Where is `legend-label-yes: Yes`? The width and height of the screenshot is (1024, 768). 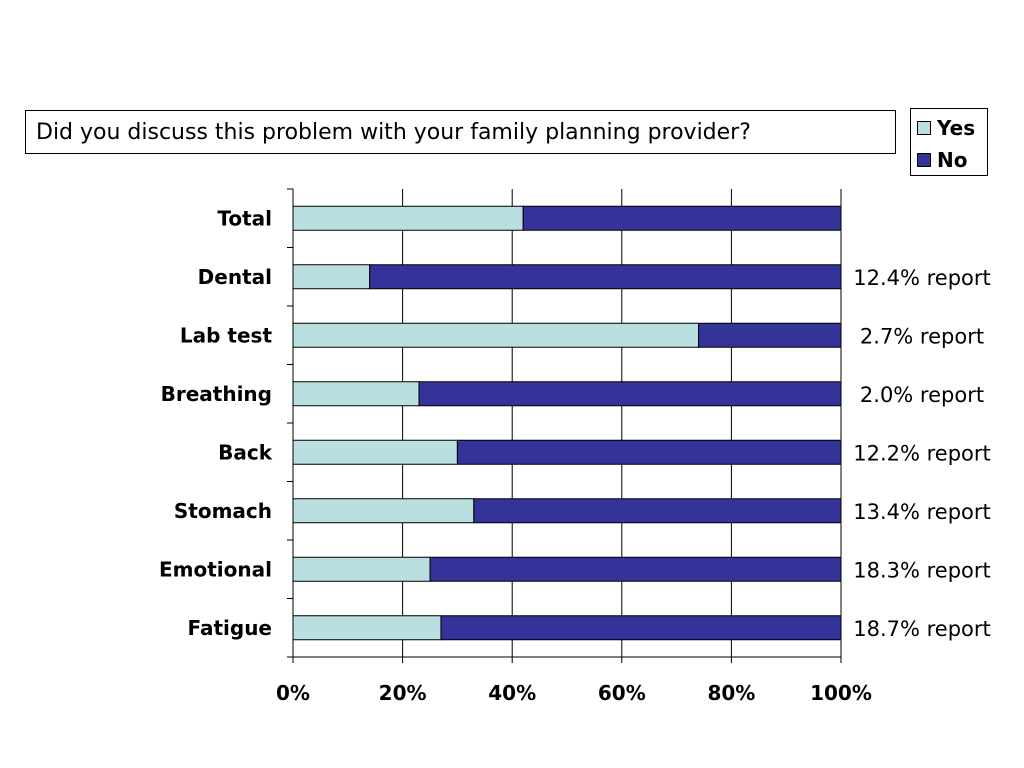
legend-label-yes: Yes is located at coordinates (956, 128).